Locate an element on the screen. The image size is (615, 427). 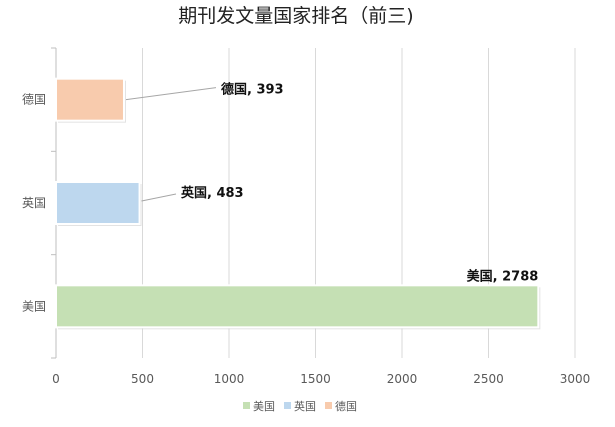
x-tick-label: 0 is located at coordinates (56, 379).